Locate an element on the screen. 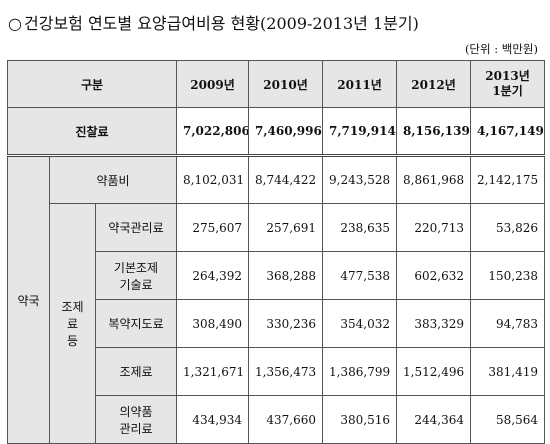 This screenshot has width=550, height=444. dispensing-group-label: 조제료 등 is located at coordinates (72, 323).